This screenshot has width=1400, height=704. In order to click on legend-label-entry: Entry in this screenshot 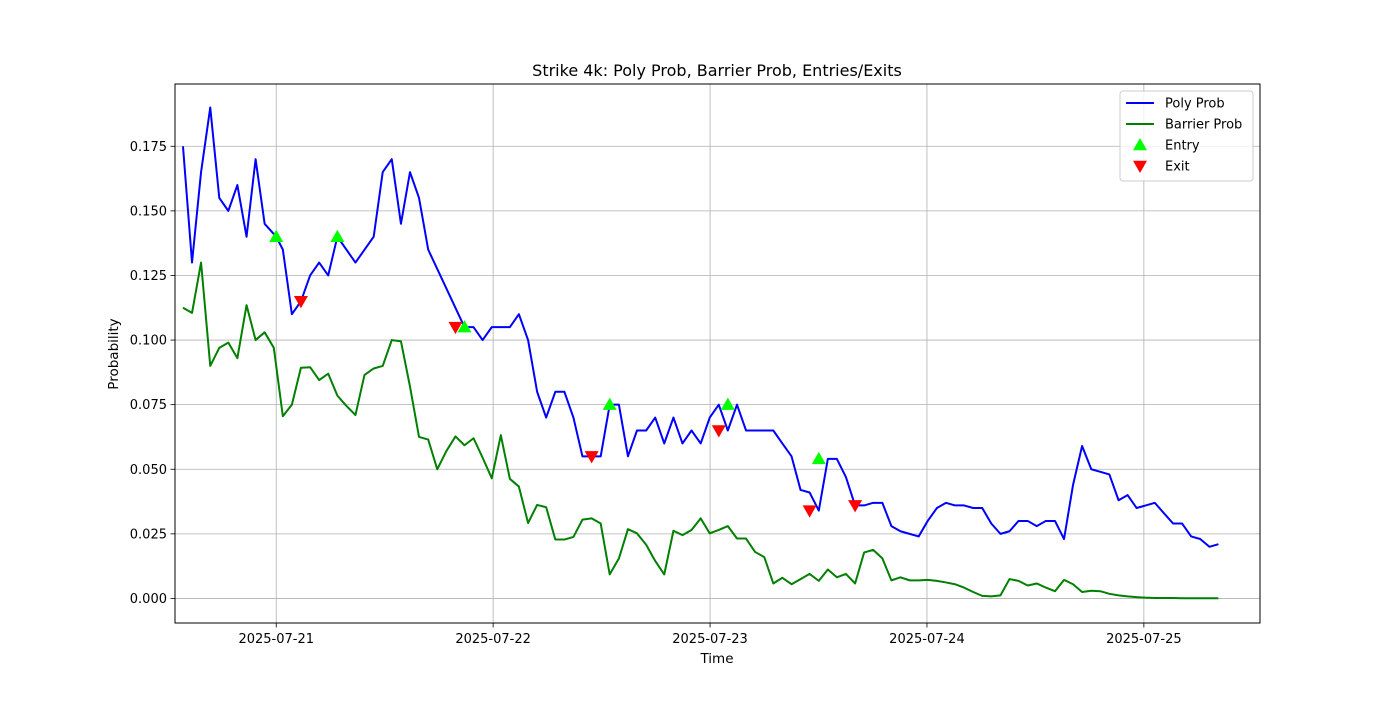, I will do `click(1182, 146)`.